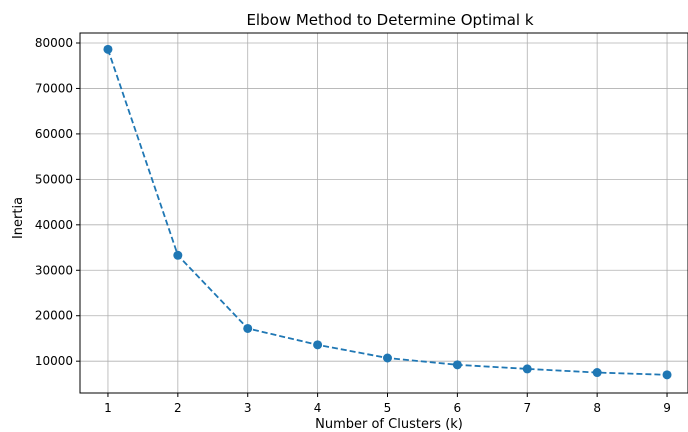 This screenshot has width=688, height=432. I want to click on y-tick-label: 40000, so click(54, 225).